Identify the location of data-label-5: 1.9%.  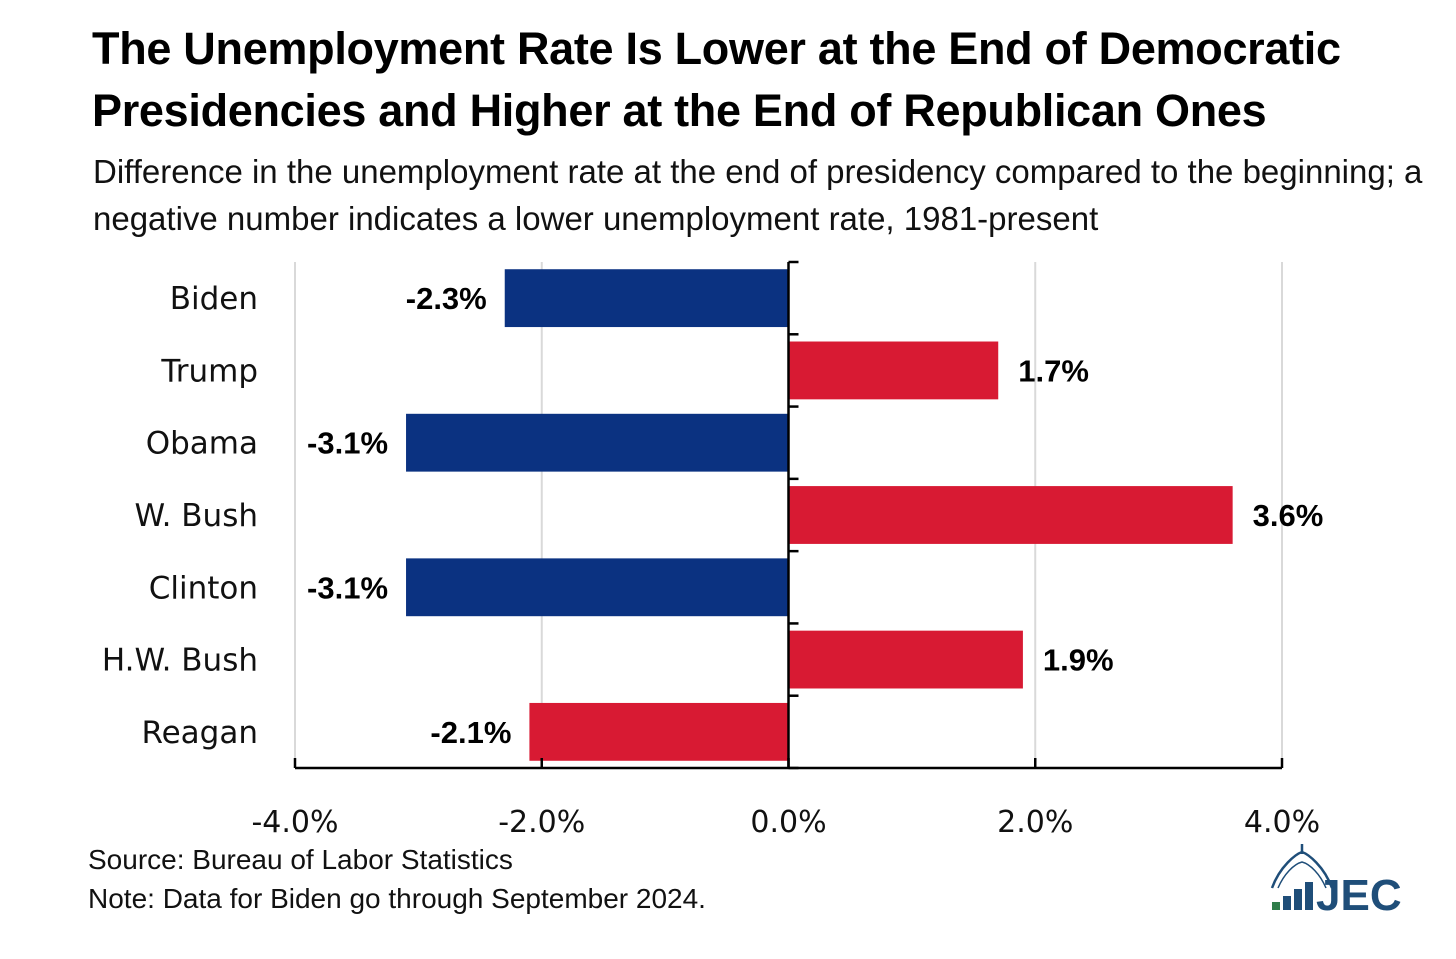
(1078, 660).